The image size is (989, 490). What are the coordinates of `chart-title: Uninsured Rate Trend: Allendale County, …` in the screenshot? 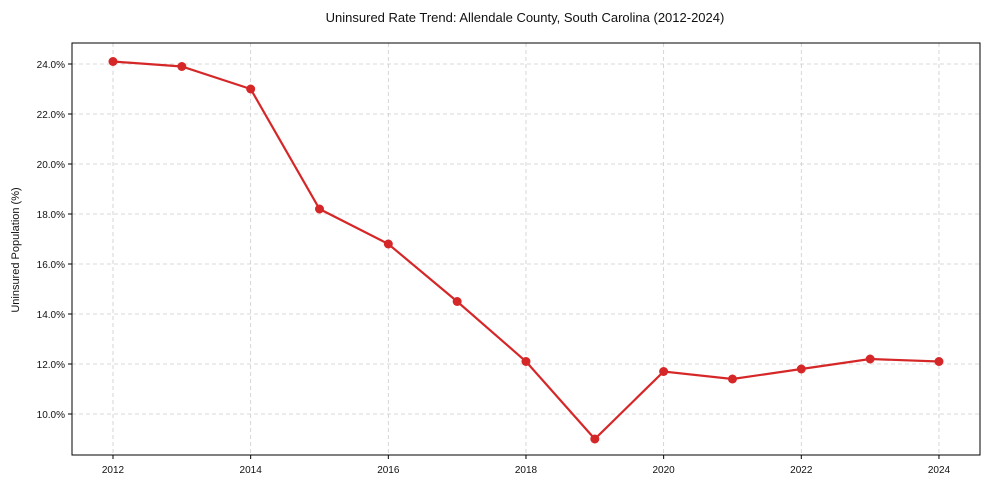 It's located at (525, 17).